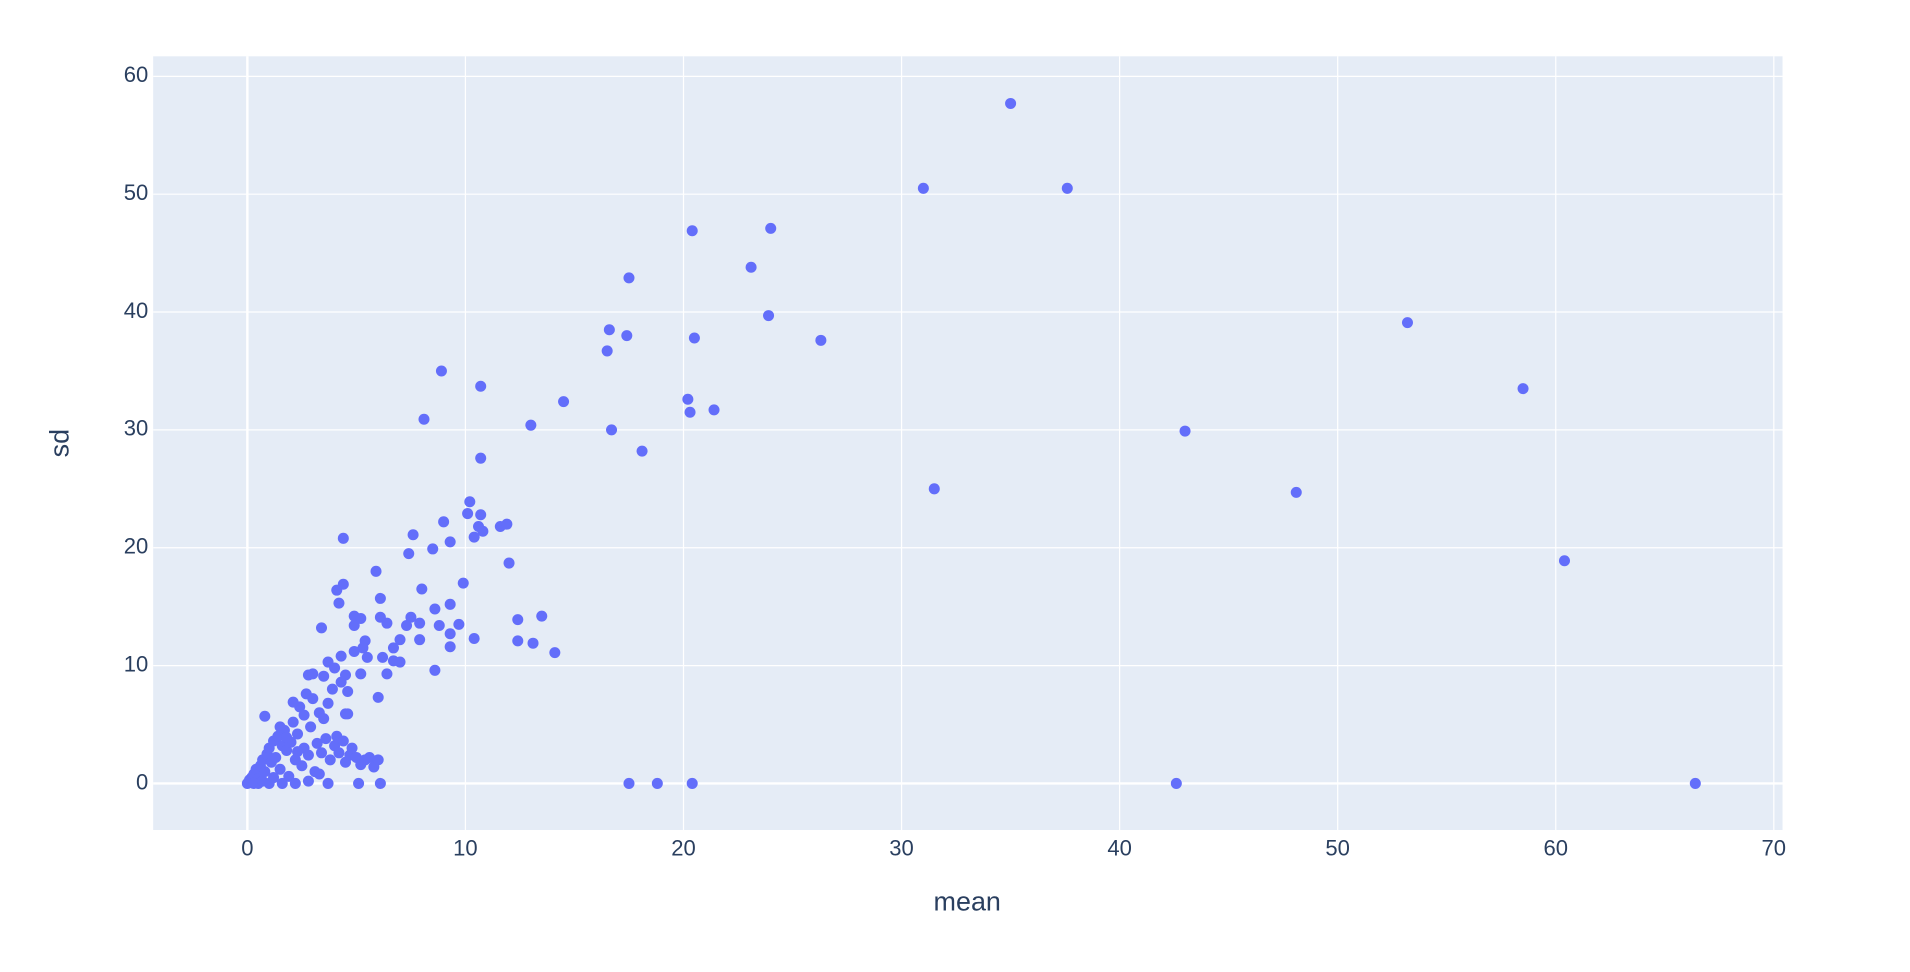 The height and width of the screenshot is (972, 1910). Describe the element at coordinates (136, 310) in the screenshot. I see `y-tick-label: 40` at that location.